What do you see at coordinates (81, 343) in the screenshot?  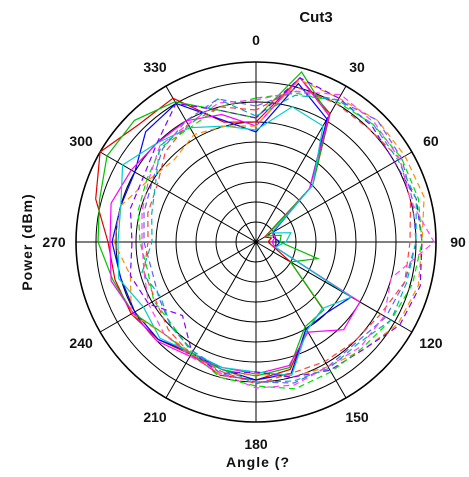 I see `angle-tick-label: 240` at bounding box center [81, 343].